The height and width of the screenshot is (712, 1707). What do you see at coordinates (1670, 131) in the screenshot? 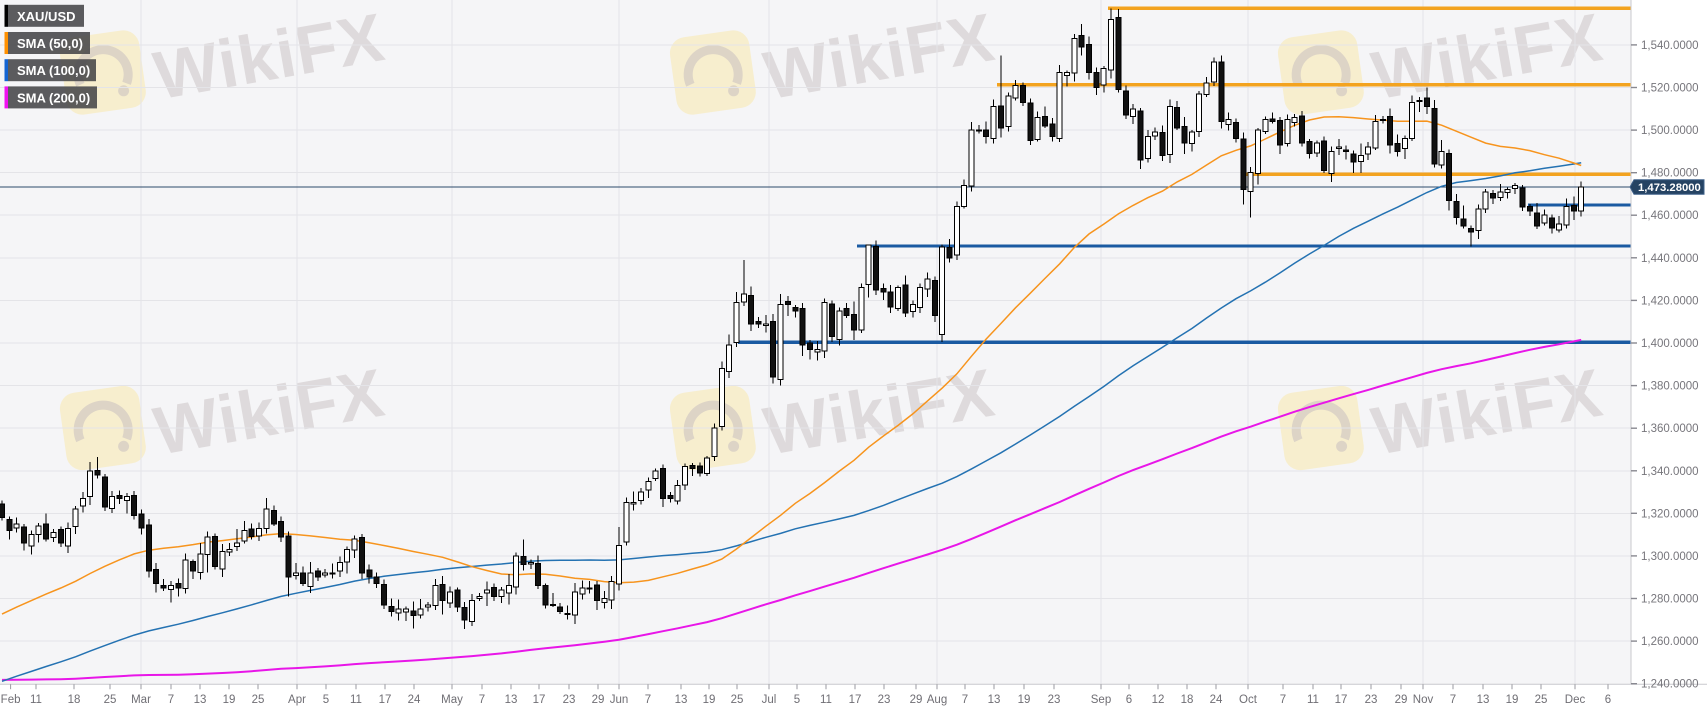
I see `svg-text: 1,500.0000` at bounding box center [1670, 131].